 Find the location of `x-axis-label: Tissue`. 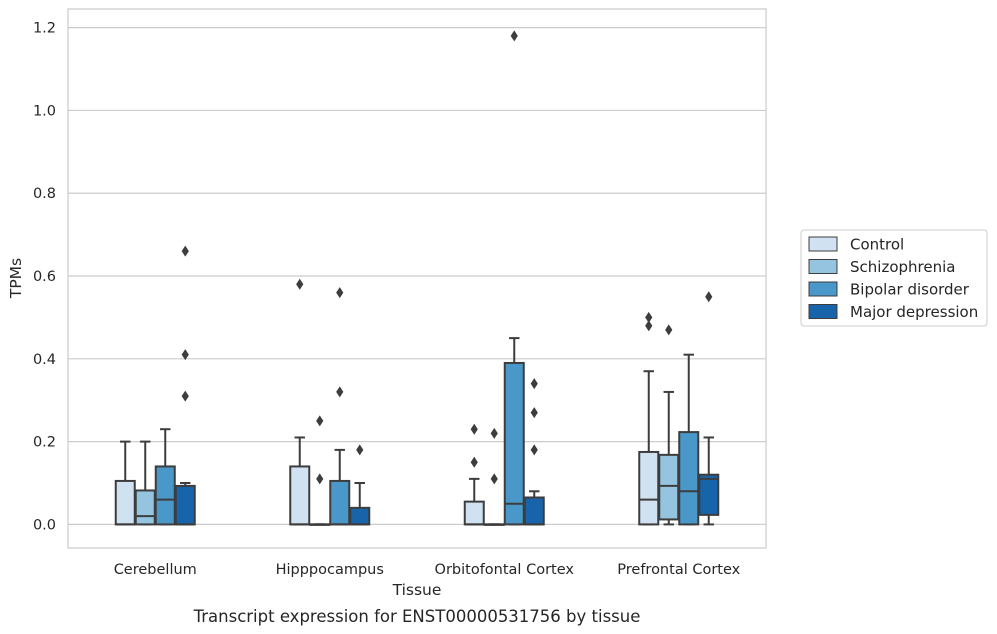

x-axis-label: Tissue is located at coordinates (417, 590).